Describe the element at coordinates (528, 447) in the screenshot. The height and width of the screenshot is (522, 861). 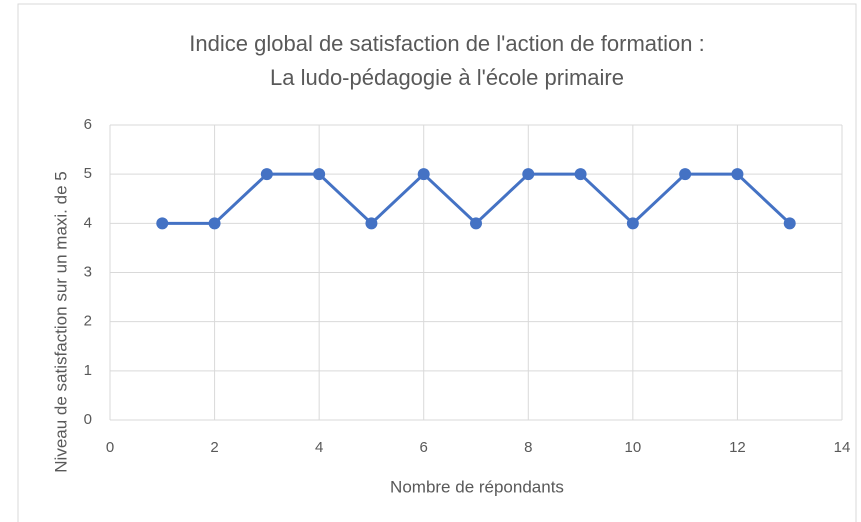
I see `x-tick-label: 8` at that location.